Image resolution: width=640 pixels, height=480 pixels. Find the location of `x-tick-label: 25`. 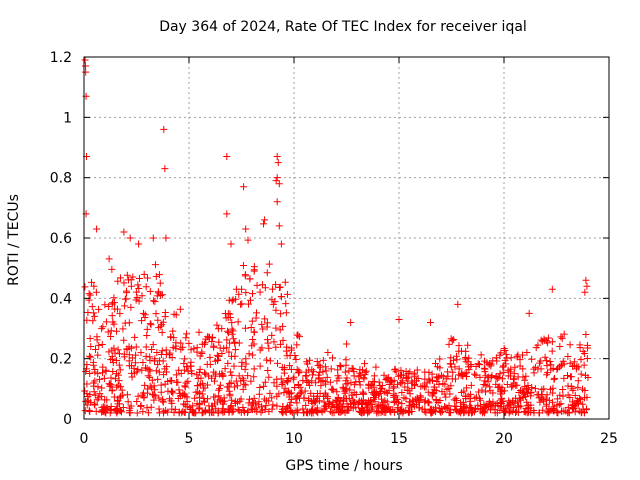

x-tick-label: 25 is located at coordinates (609, 439).